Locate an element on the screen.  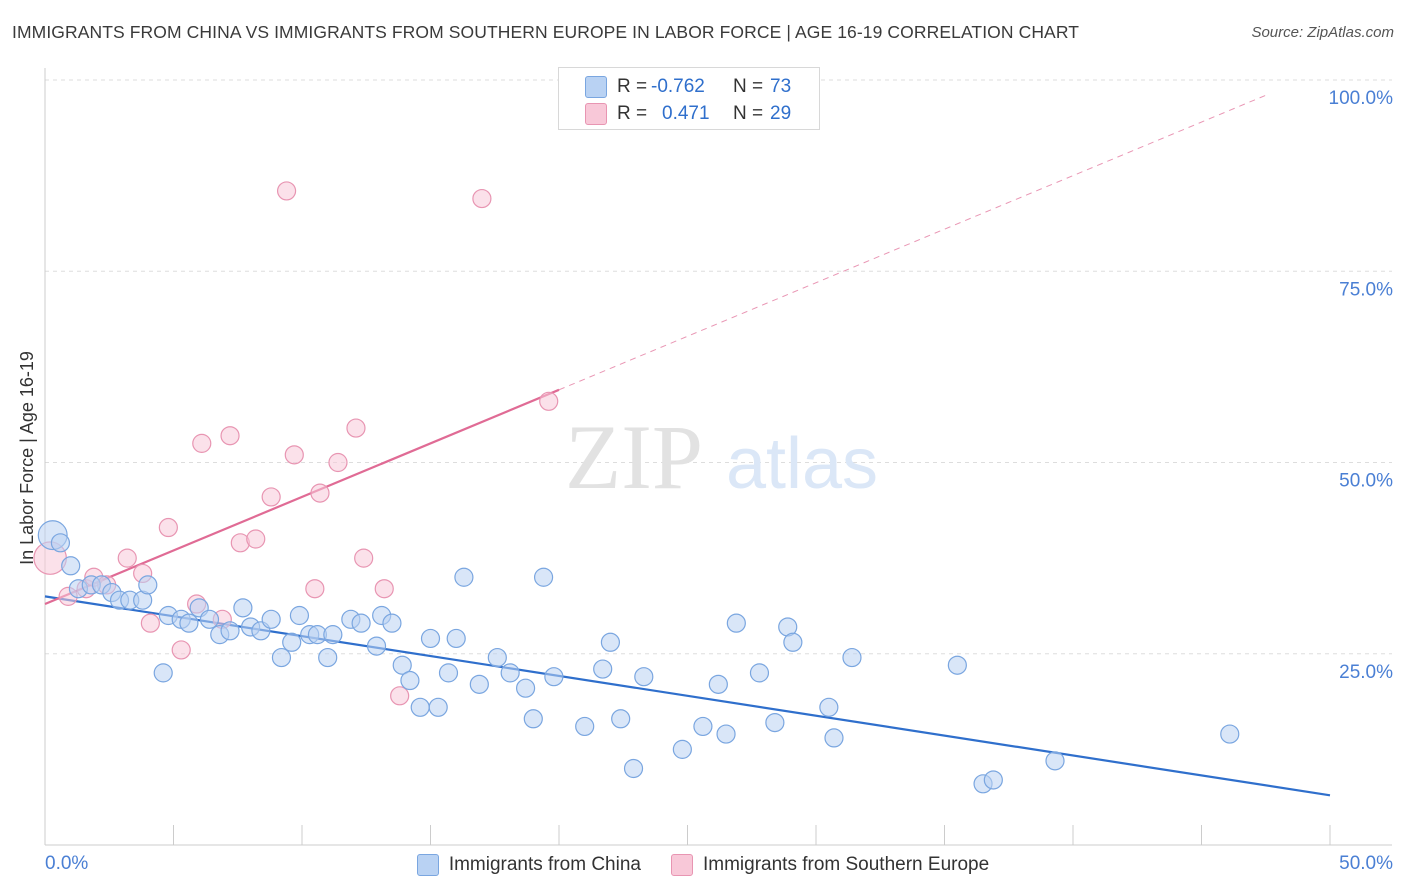
china-swatch-icon is located at coordinates (596, 87).